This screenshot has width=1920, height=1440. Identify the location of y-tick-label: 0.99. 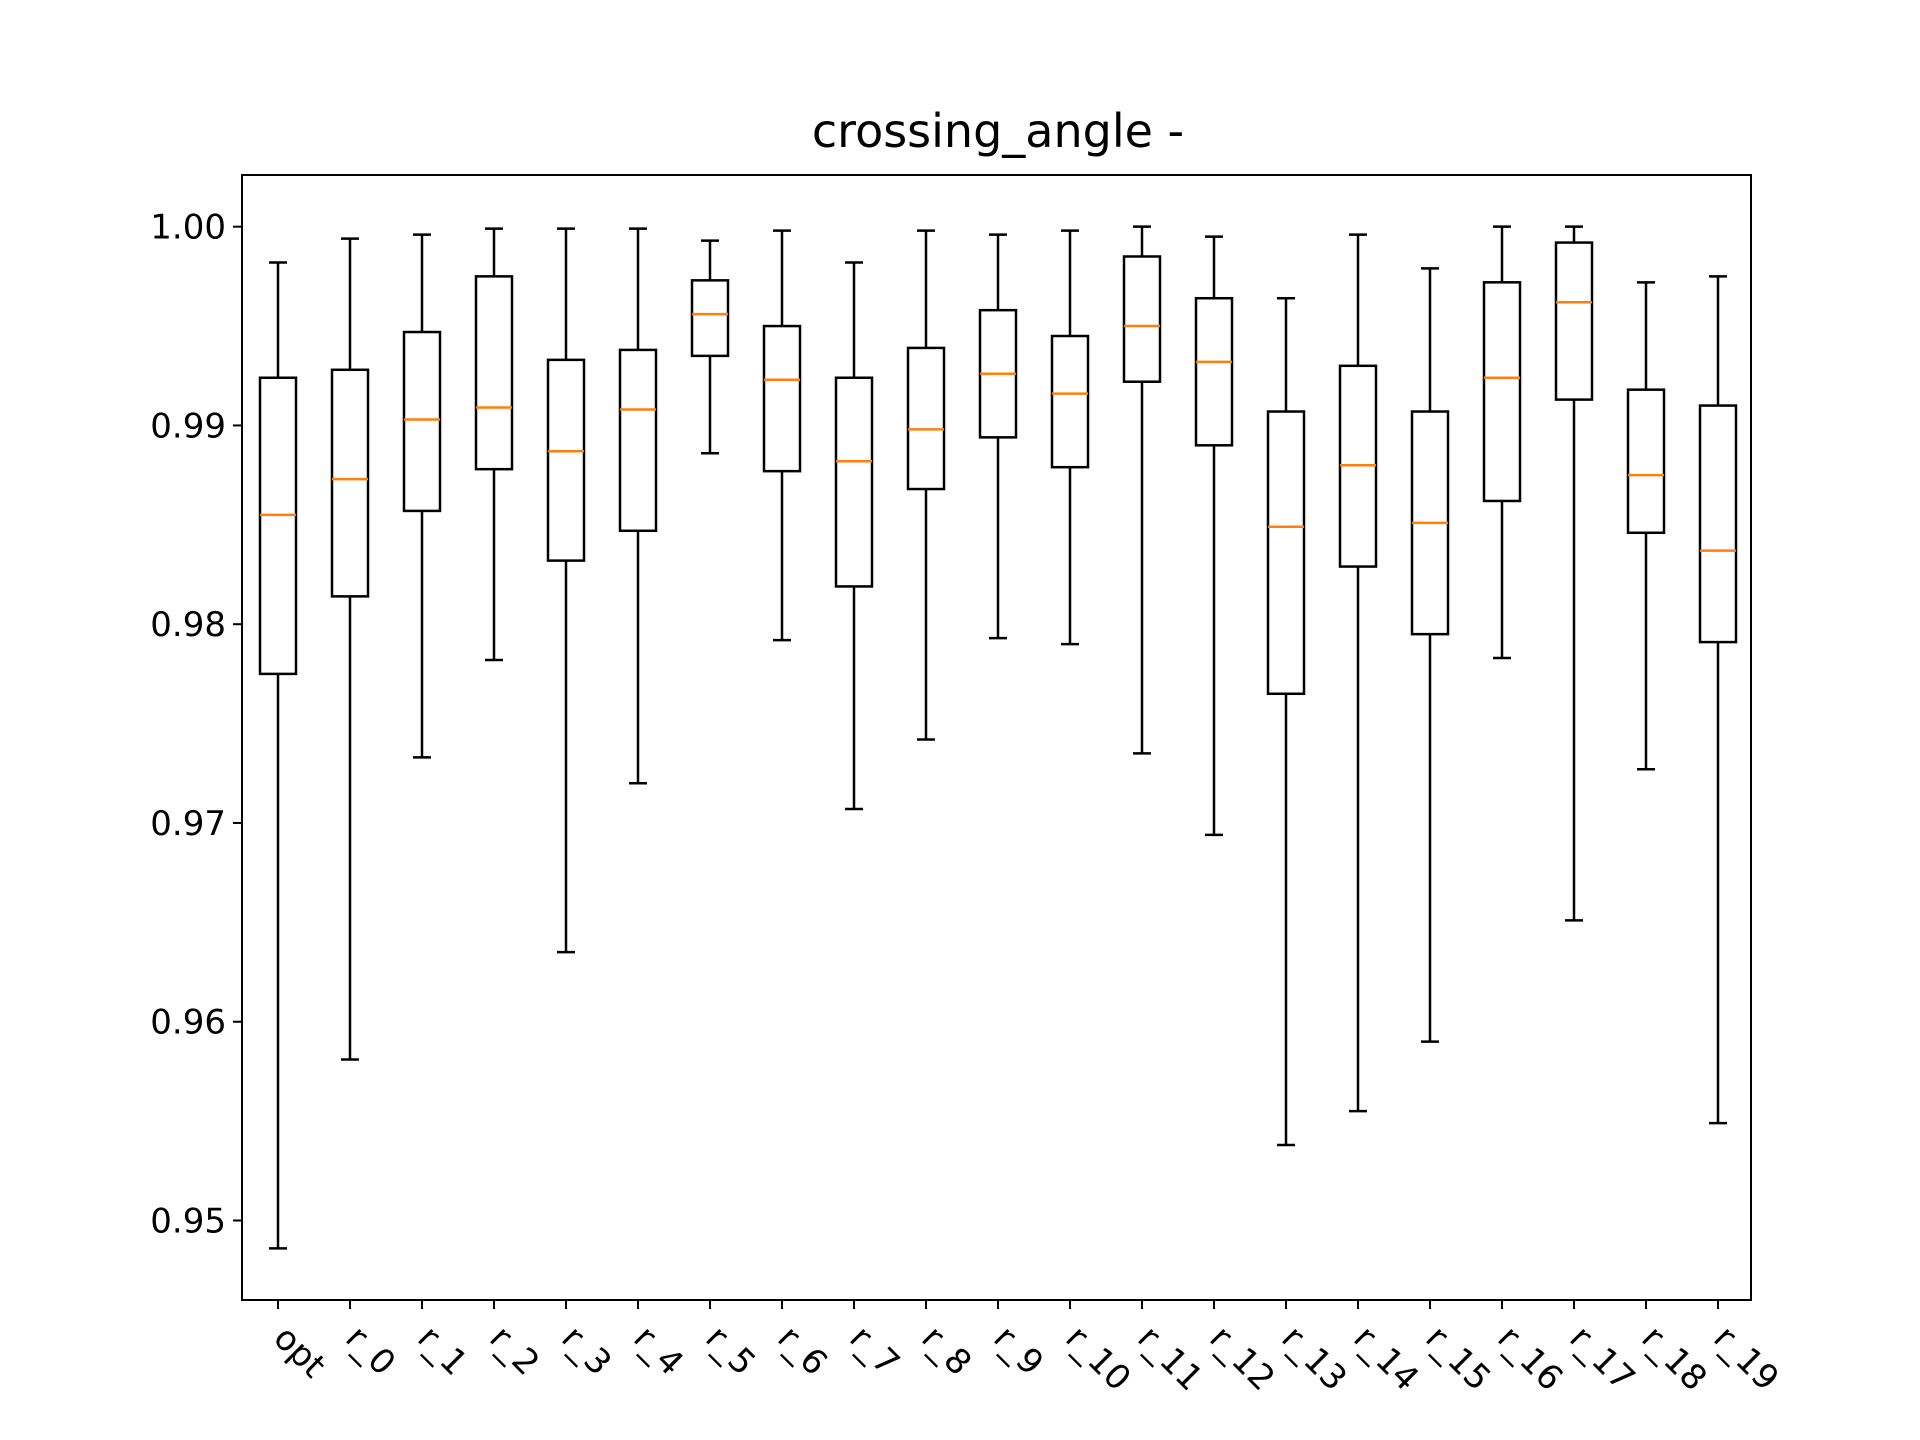
(188, 426).